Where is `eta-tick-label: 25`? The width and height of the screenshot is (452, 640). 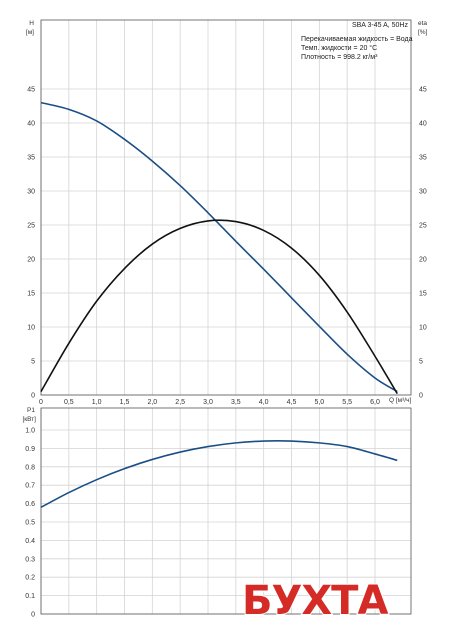
eta-tick-label: 25 is located at coordinates (423, 226).